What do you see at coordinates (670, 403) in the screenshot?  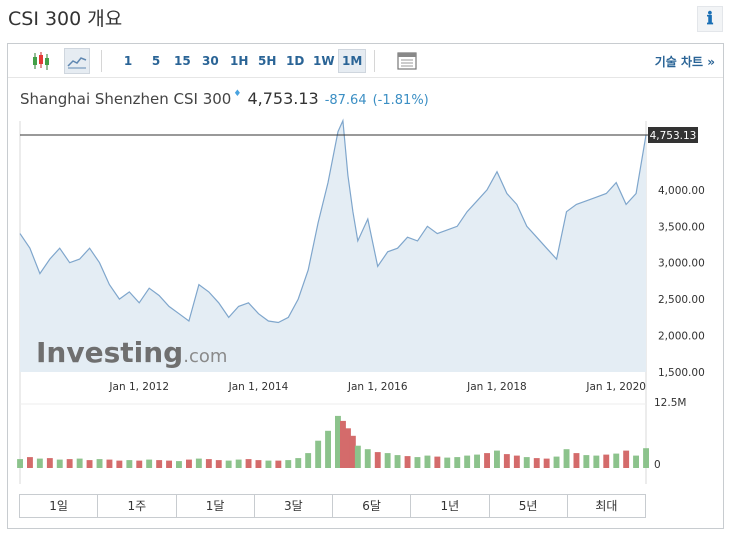 I see `volume-tick-top: 12.5M` at bounding box center [670, 403].